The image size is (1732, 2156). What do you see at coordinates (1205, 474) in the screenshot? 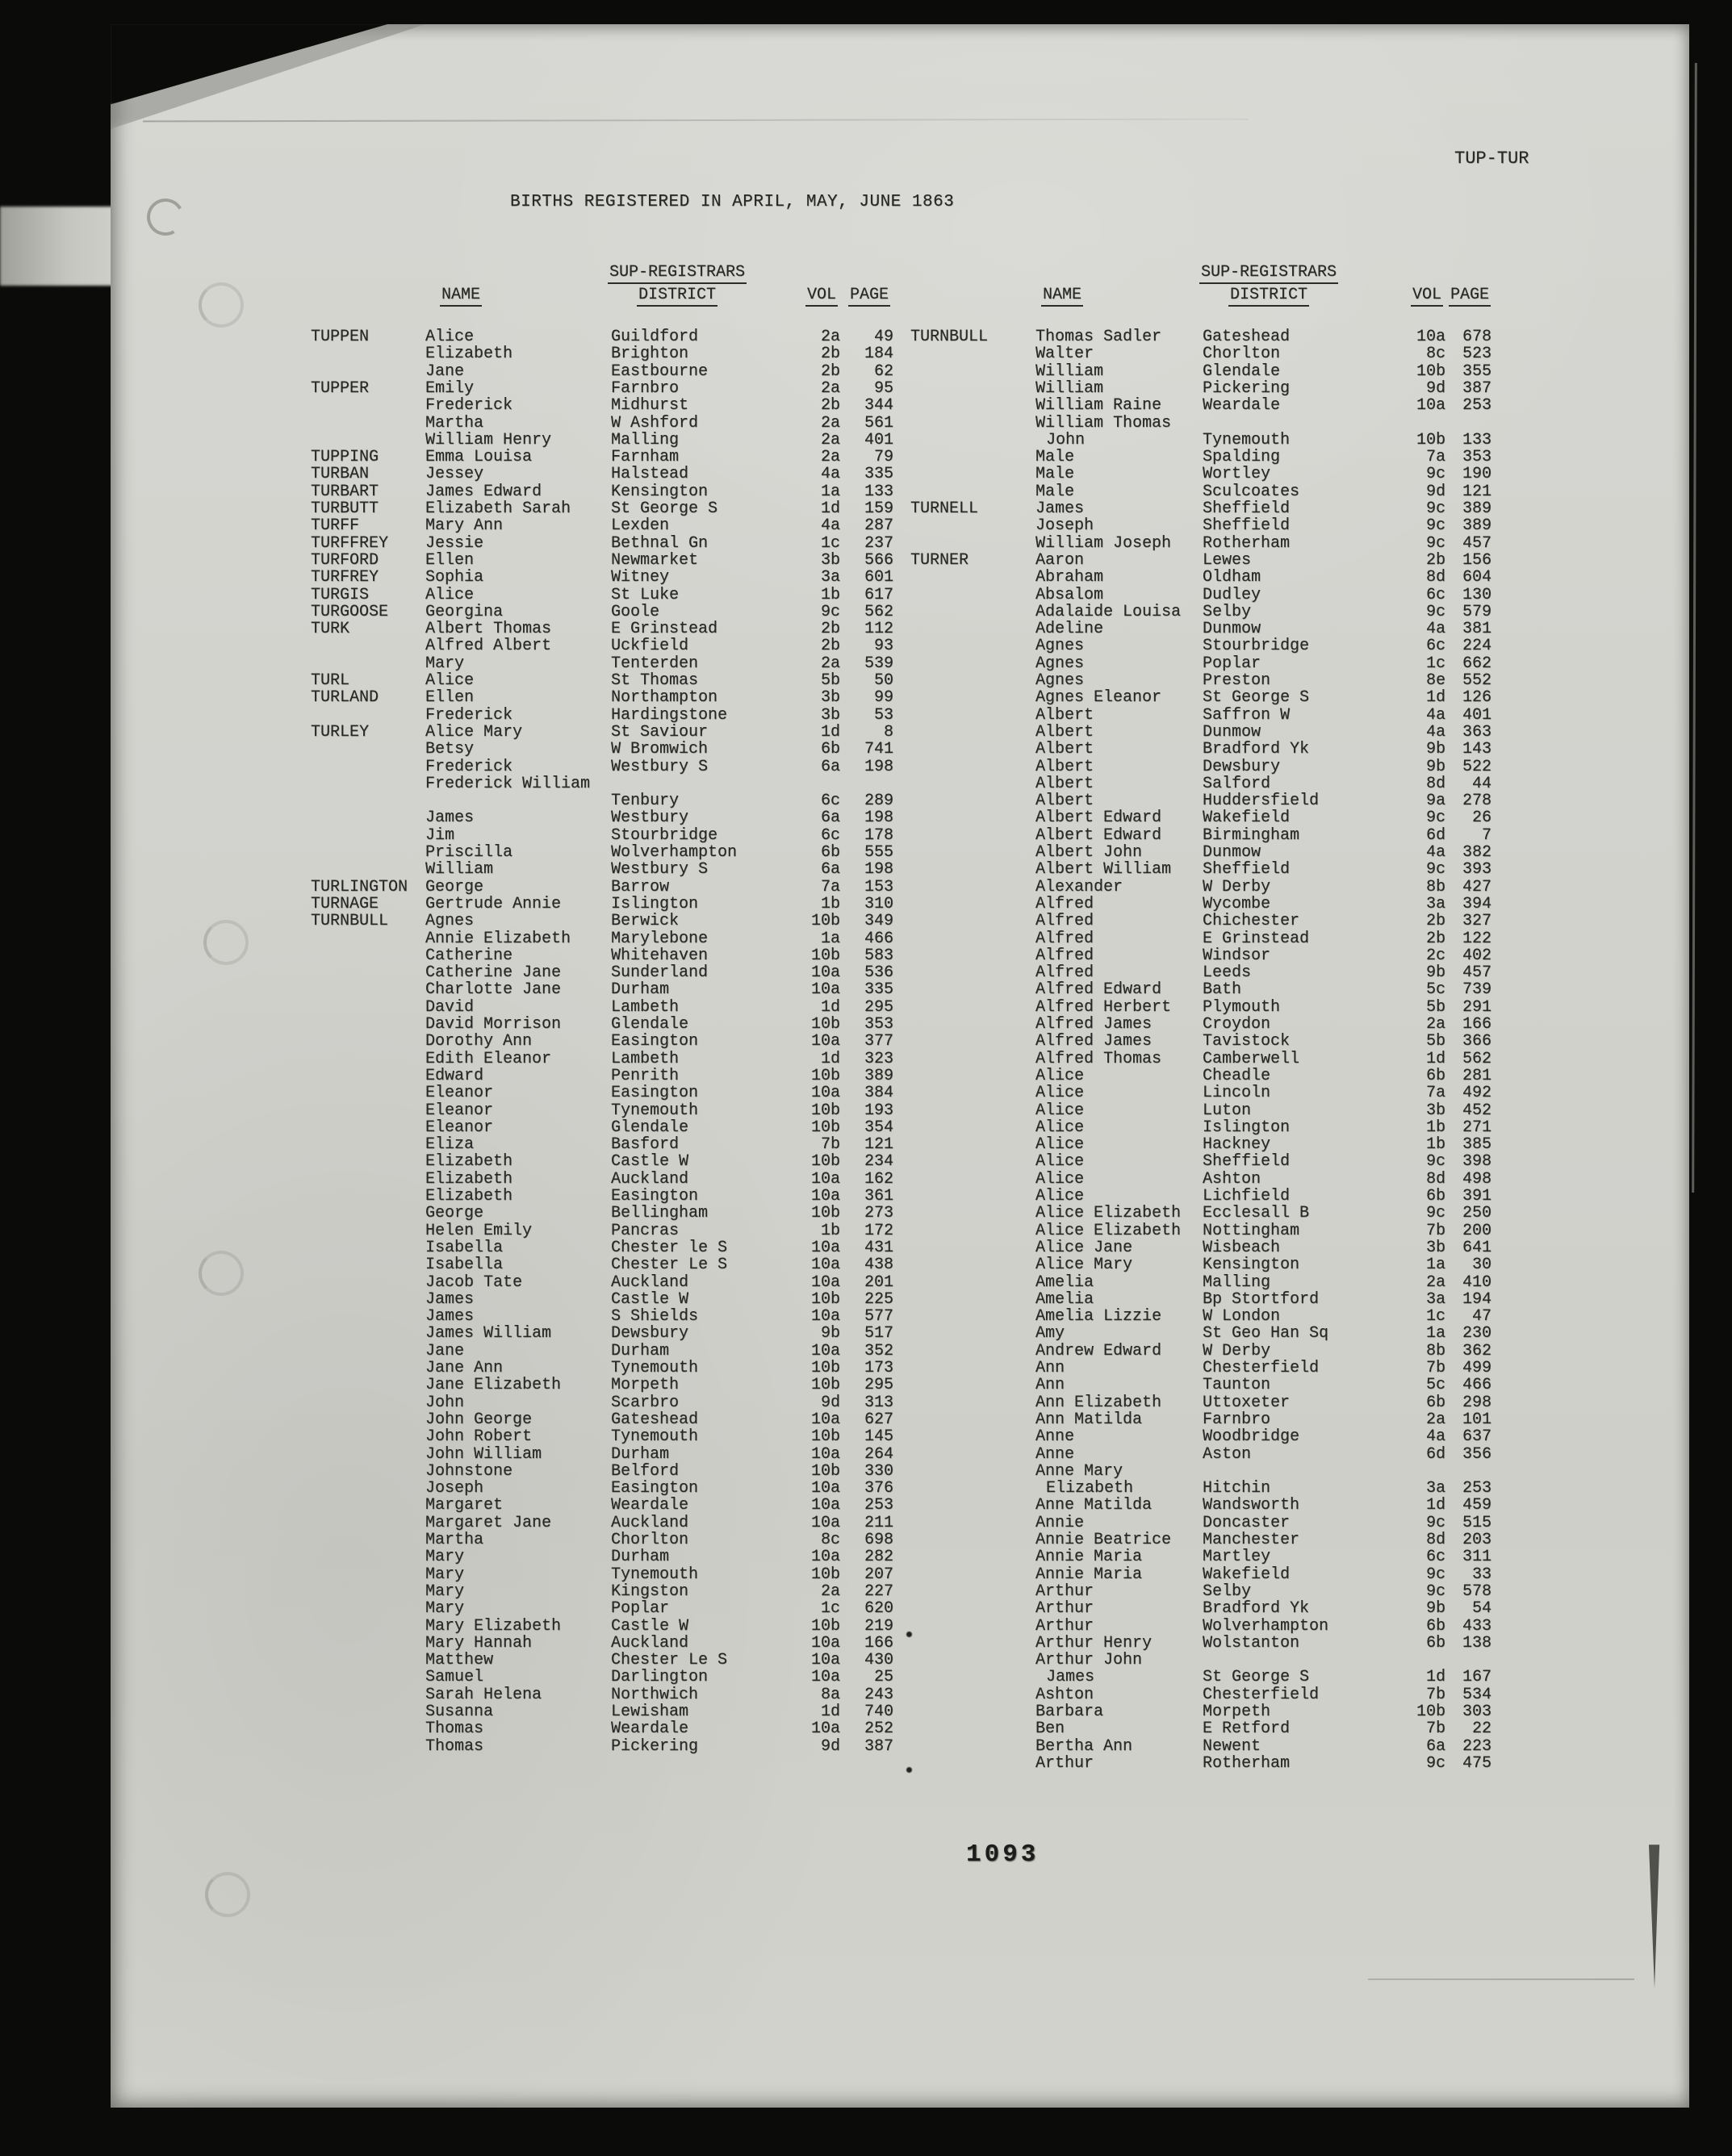
I see `entry-row: Male Wortley 9c 190` at bounding box center [1205, 474].